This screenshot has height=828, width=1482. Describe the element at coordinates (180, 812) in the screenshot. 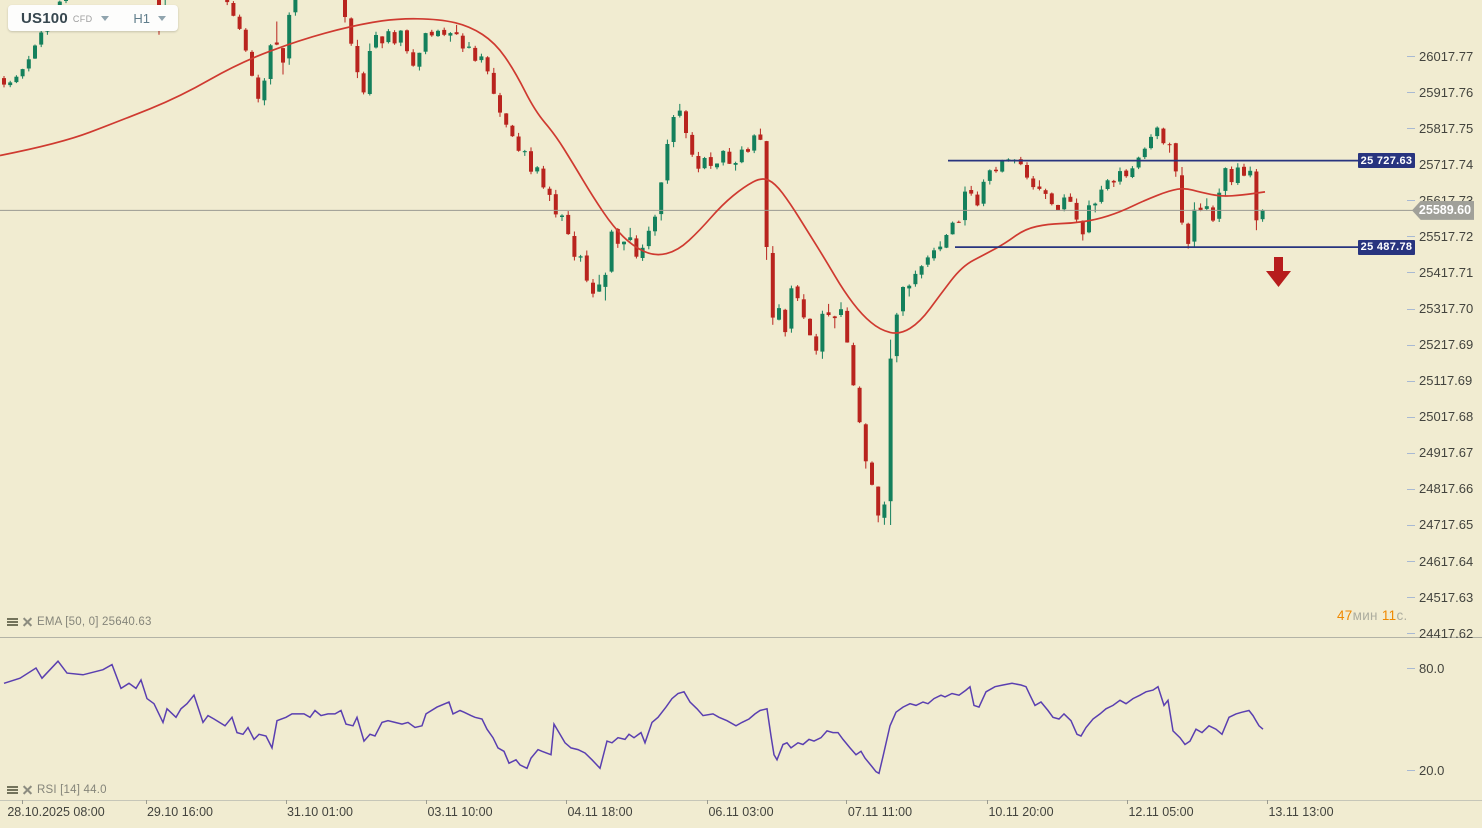

I see `time-axis-label: 29.10 16:00` at that location.